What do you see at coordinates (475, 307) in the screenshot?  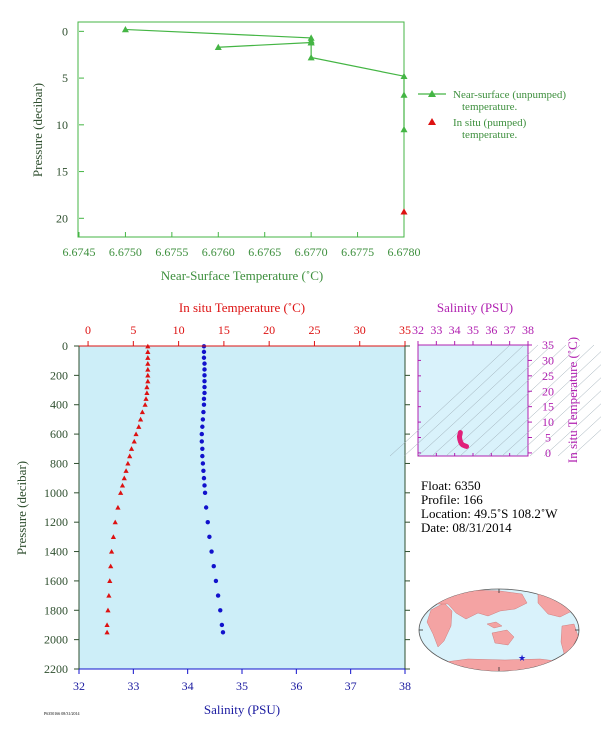 I see `ts-x-axis-label: Salinity (PSU)` at bounding box center [475, 307].